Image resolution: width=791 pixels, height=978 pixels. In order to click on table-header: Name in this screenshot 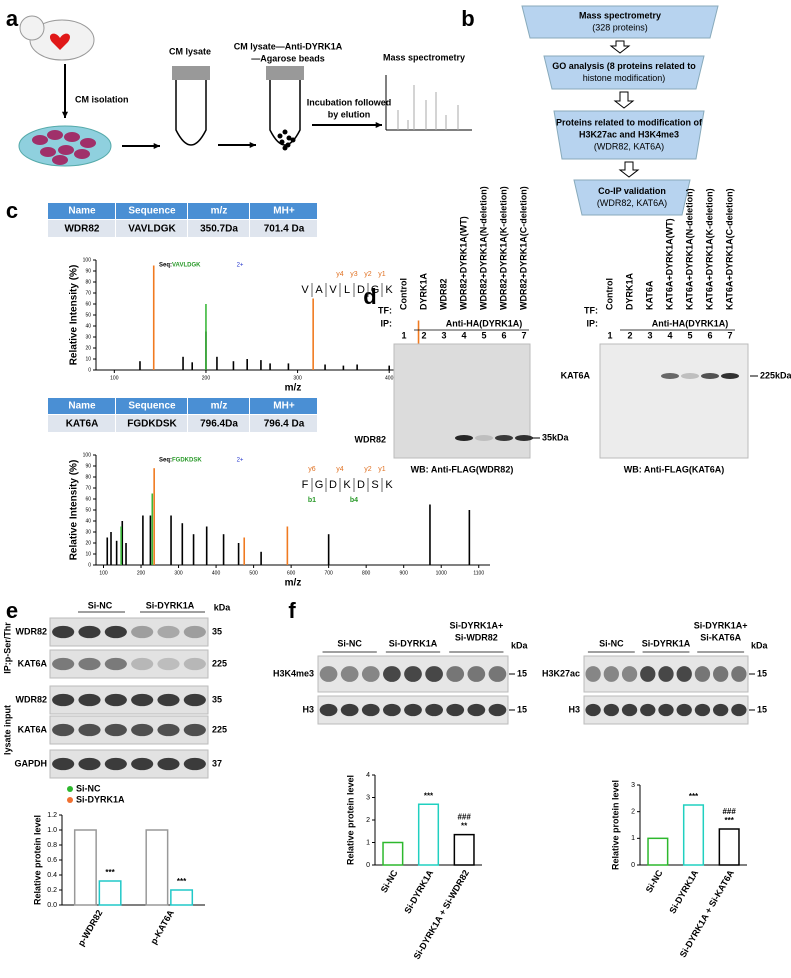, I will do `click(82, 211)`.